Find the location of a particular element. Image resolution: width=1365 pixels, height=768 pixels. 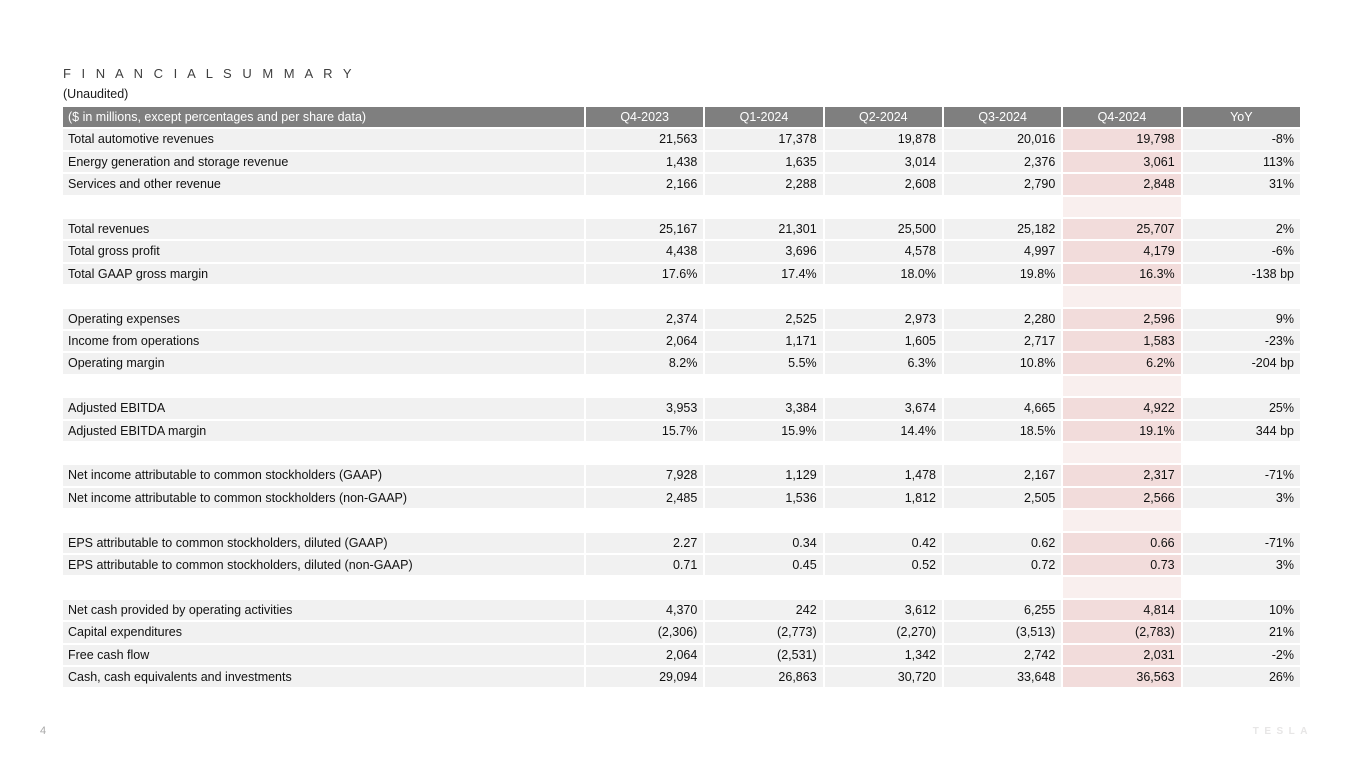

value-cell: 2,485 is located at coordinates (645, 498).